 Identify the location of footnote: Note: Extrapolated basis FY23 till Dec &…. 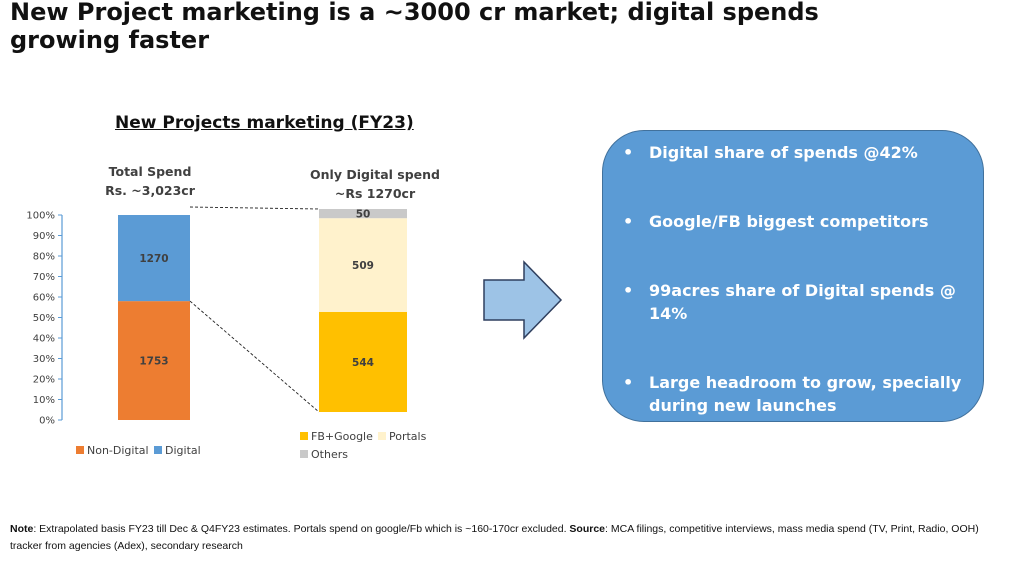
(510, 538).